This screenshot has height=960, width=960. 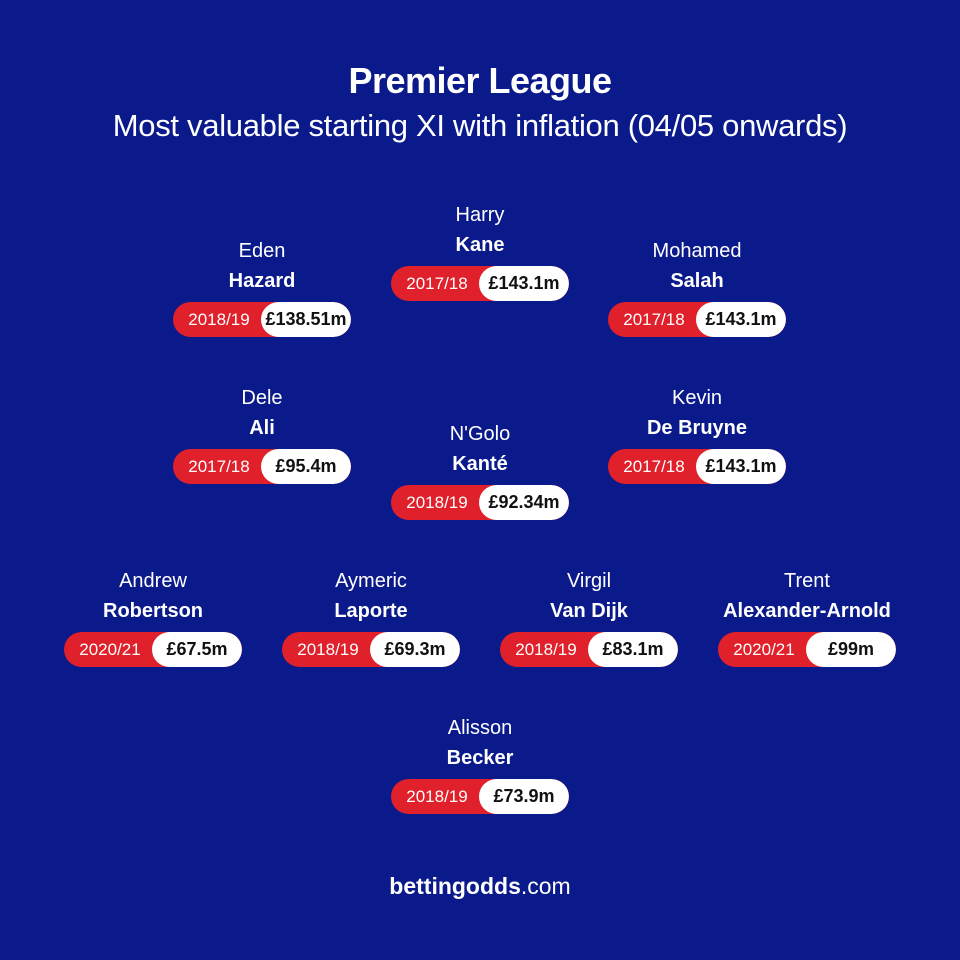 I want to click on value-label: £99m, so click(x=851, y=649).